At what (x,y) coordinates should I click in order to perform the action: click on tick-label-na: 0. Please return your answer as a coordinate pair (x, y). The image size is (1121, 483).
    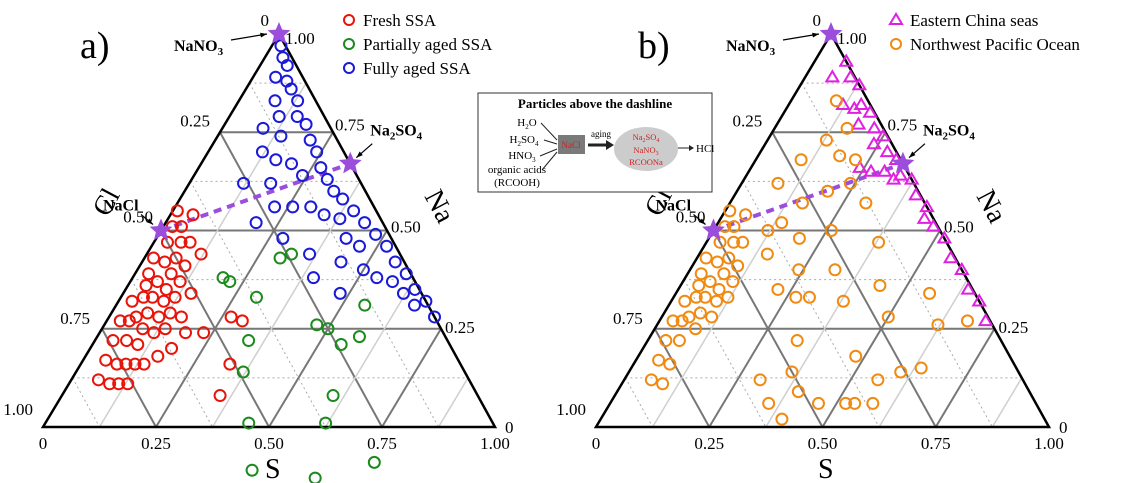
    Looking at the image, I should click on (509, 427).